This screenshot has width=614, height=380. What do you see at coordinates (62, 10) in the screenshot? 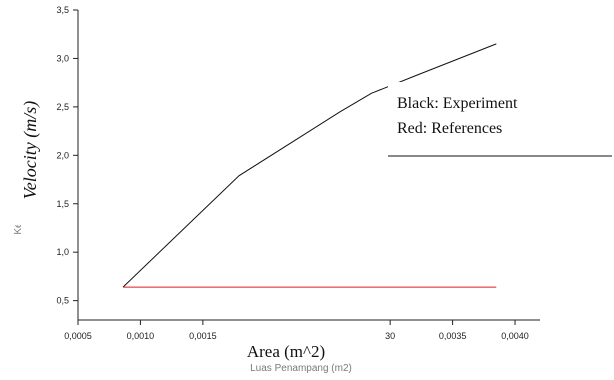
I see `y-tick-label: 3,5` at bounding box center [62, 10].